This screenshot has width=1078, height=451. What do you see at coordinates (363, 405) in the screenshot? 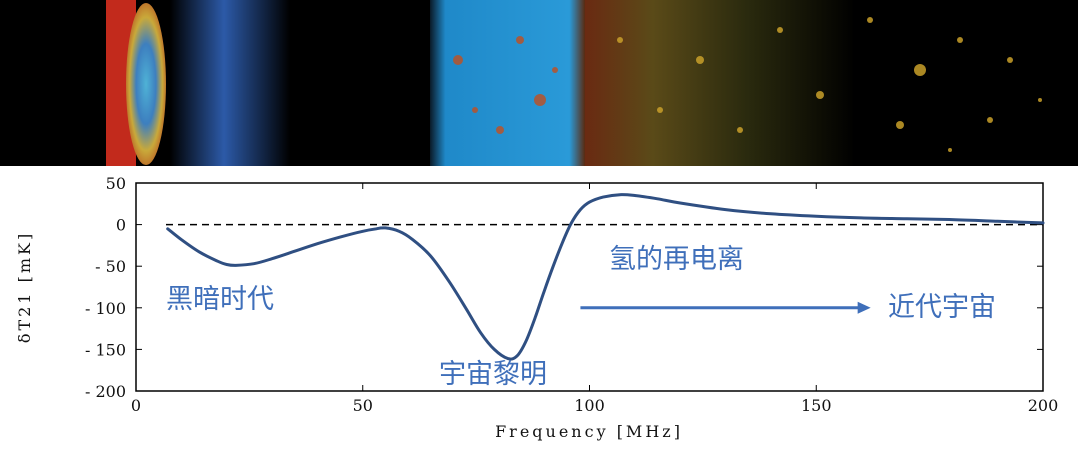
I see `x-tick-label: 50` at bounding box center [363, 405].